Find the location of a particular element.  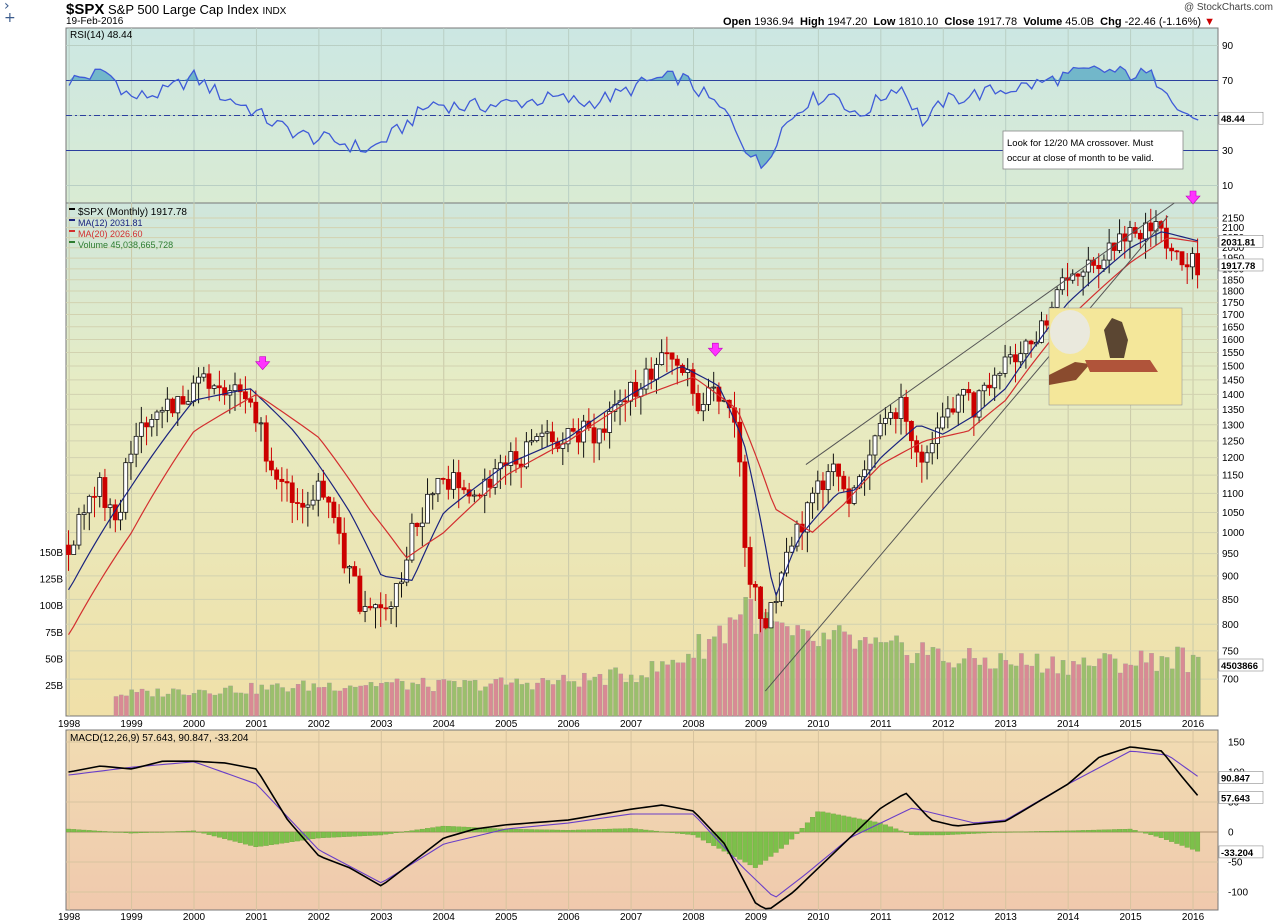

x-tick-label: 2014 is located at coordinates (1068, 724).